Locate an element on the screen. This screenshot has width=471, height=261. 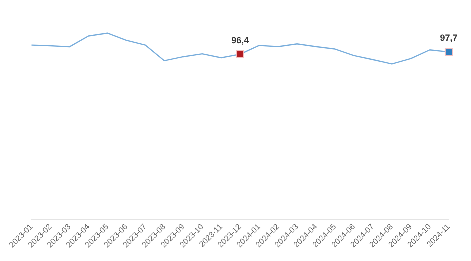
data-label: 96,4 is located at coordinates (241, 40).